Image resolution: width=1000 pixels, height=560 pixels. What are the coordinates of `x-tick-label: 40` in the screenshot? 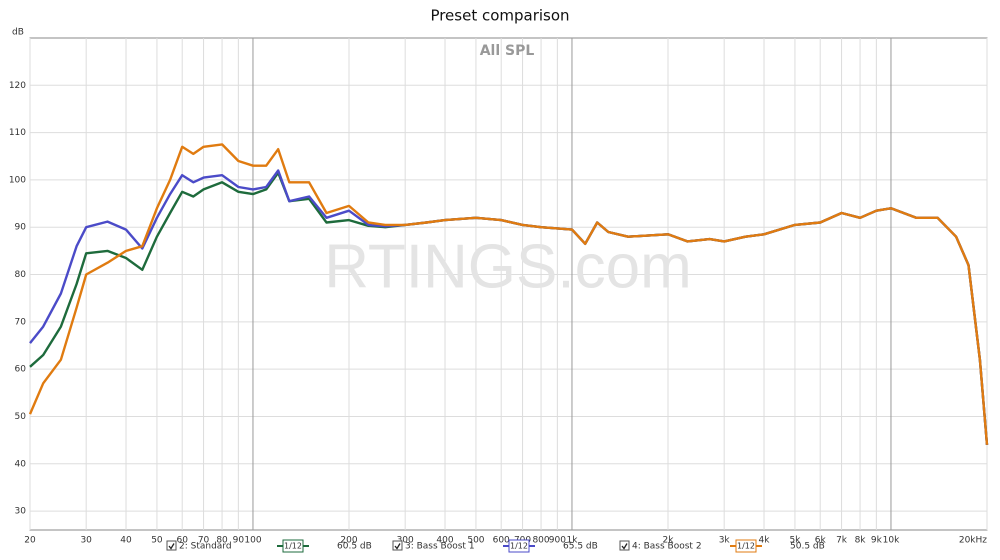 It's located at (126, 541).